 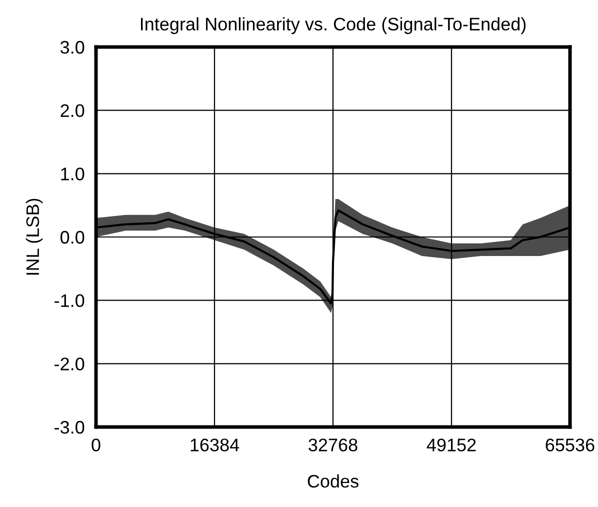 What do you see at coordinates (34, 236) in the screenshot?
I see `y-axis-title: INL (LSB)` at bounding box center [34, 236].